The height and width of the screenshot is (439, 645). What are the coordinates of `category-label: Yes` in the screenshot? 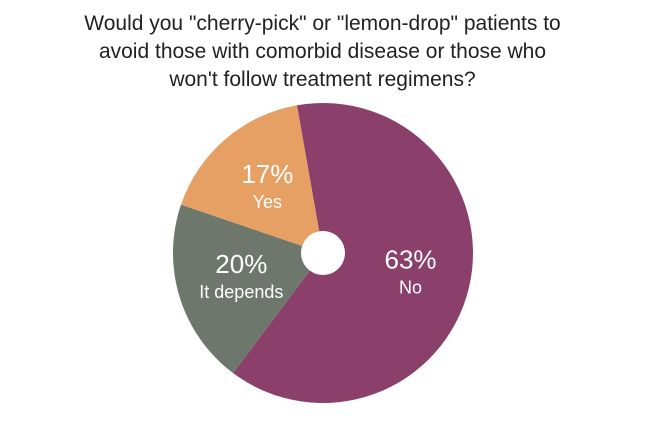 It's located at (267, 202).